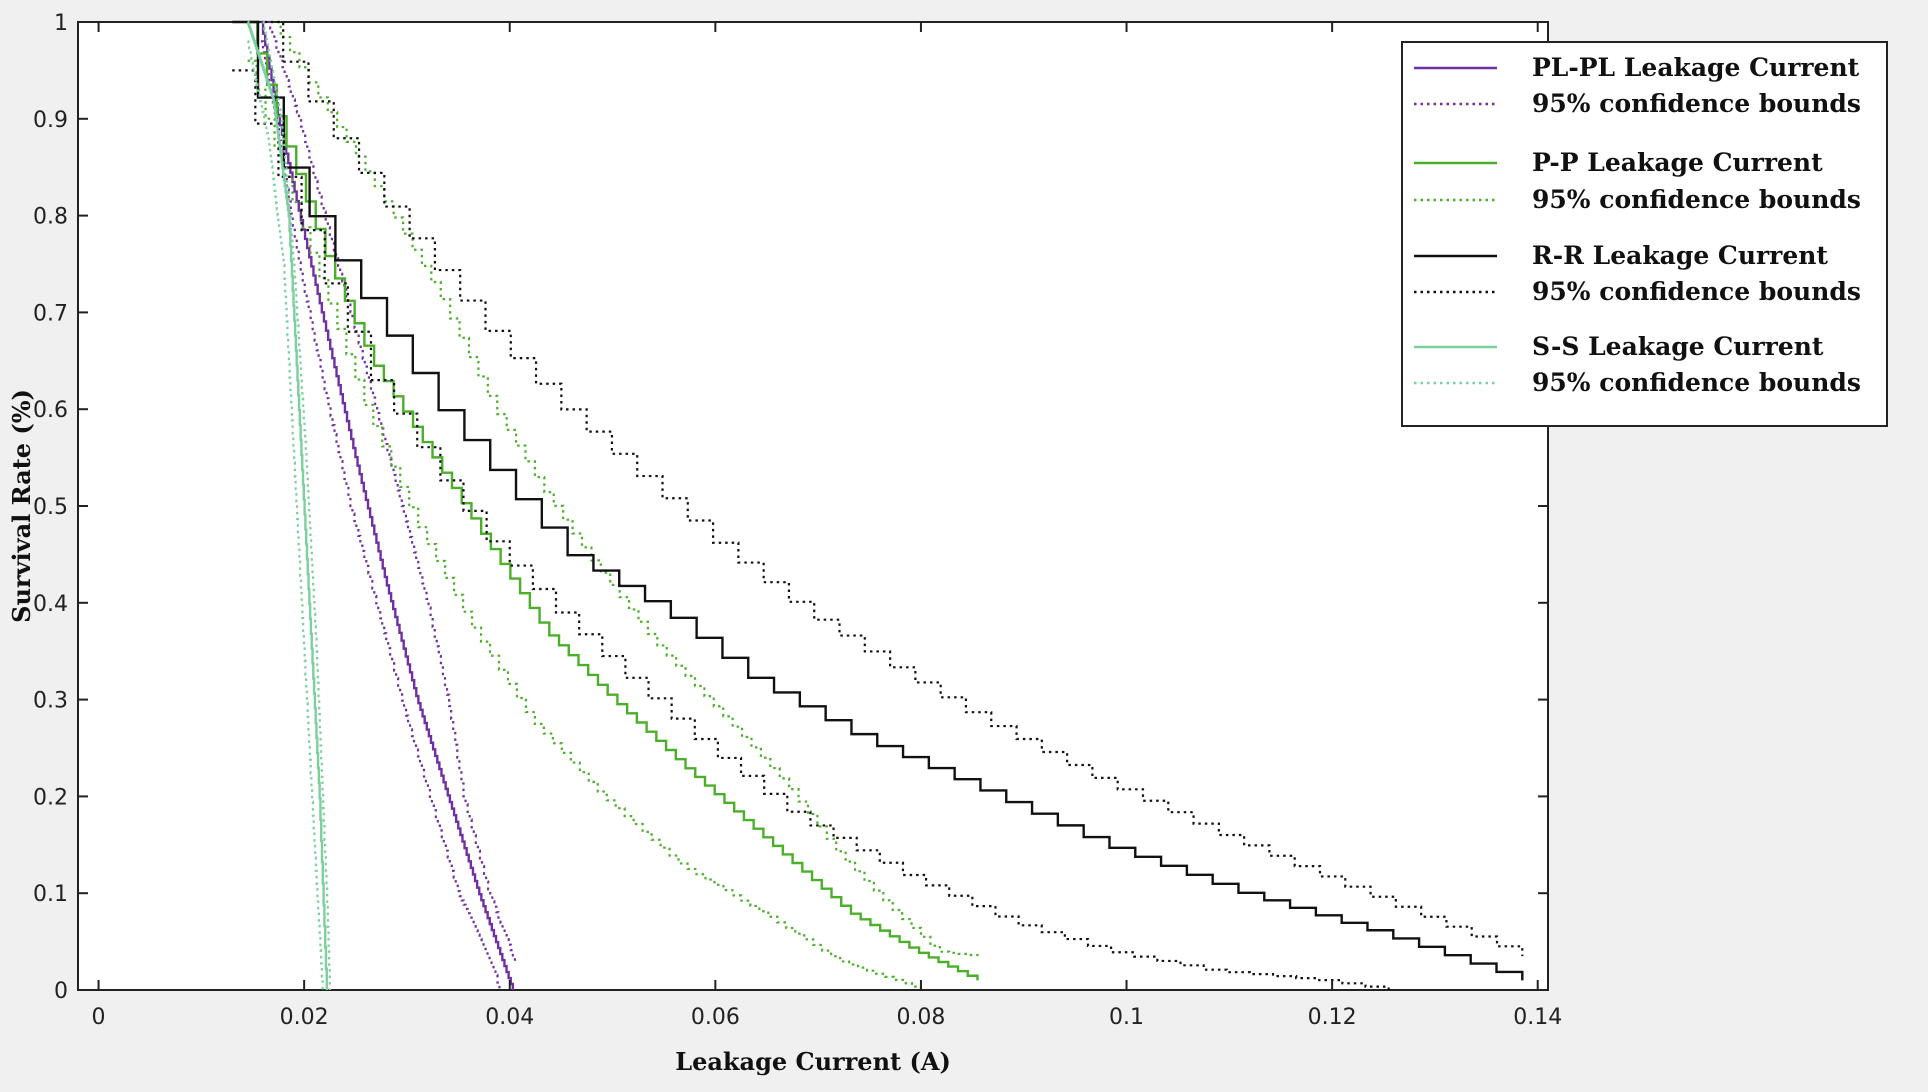 The width and height of the screenshot is (1928, 1092). I want to click on y-axis-title: Survival Rate (%), so click(21, 506).